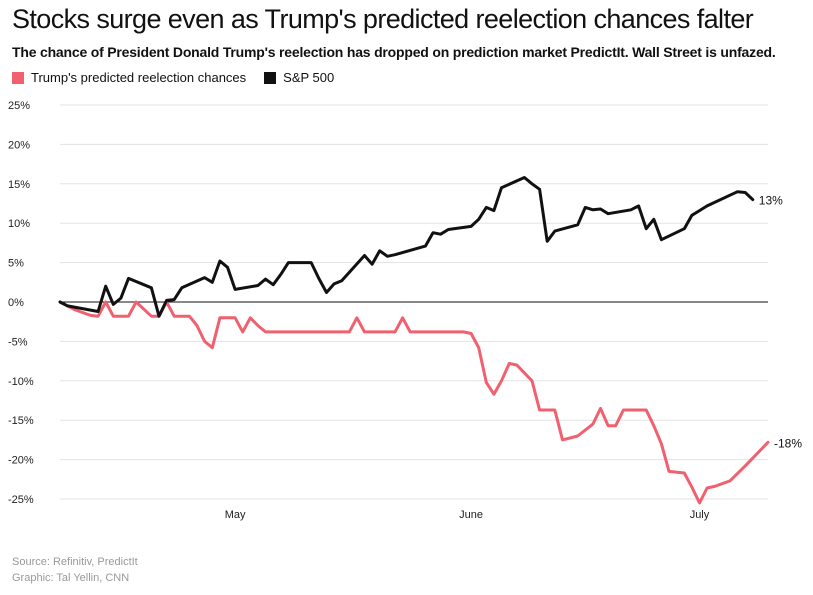 The image size is (813, 595). I want to click on legend-item-sp500: S&P 500, so click(299, 77).